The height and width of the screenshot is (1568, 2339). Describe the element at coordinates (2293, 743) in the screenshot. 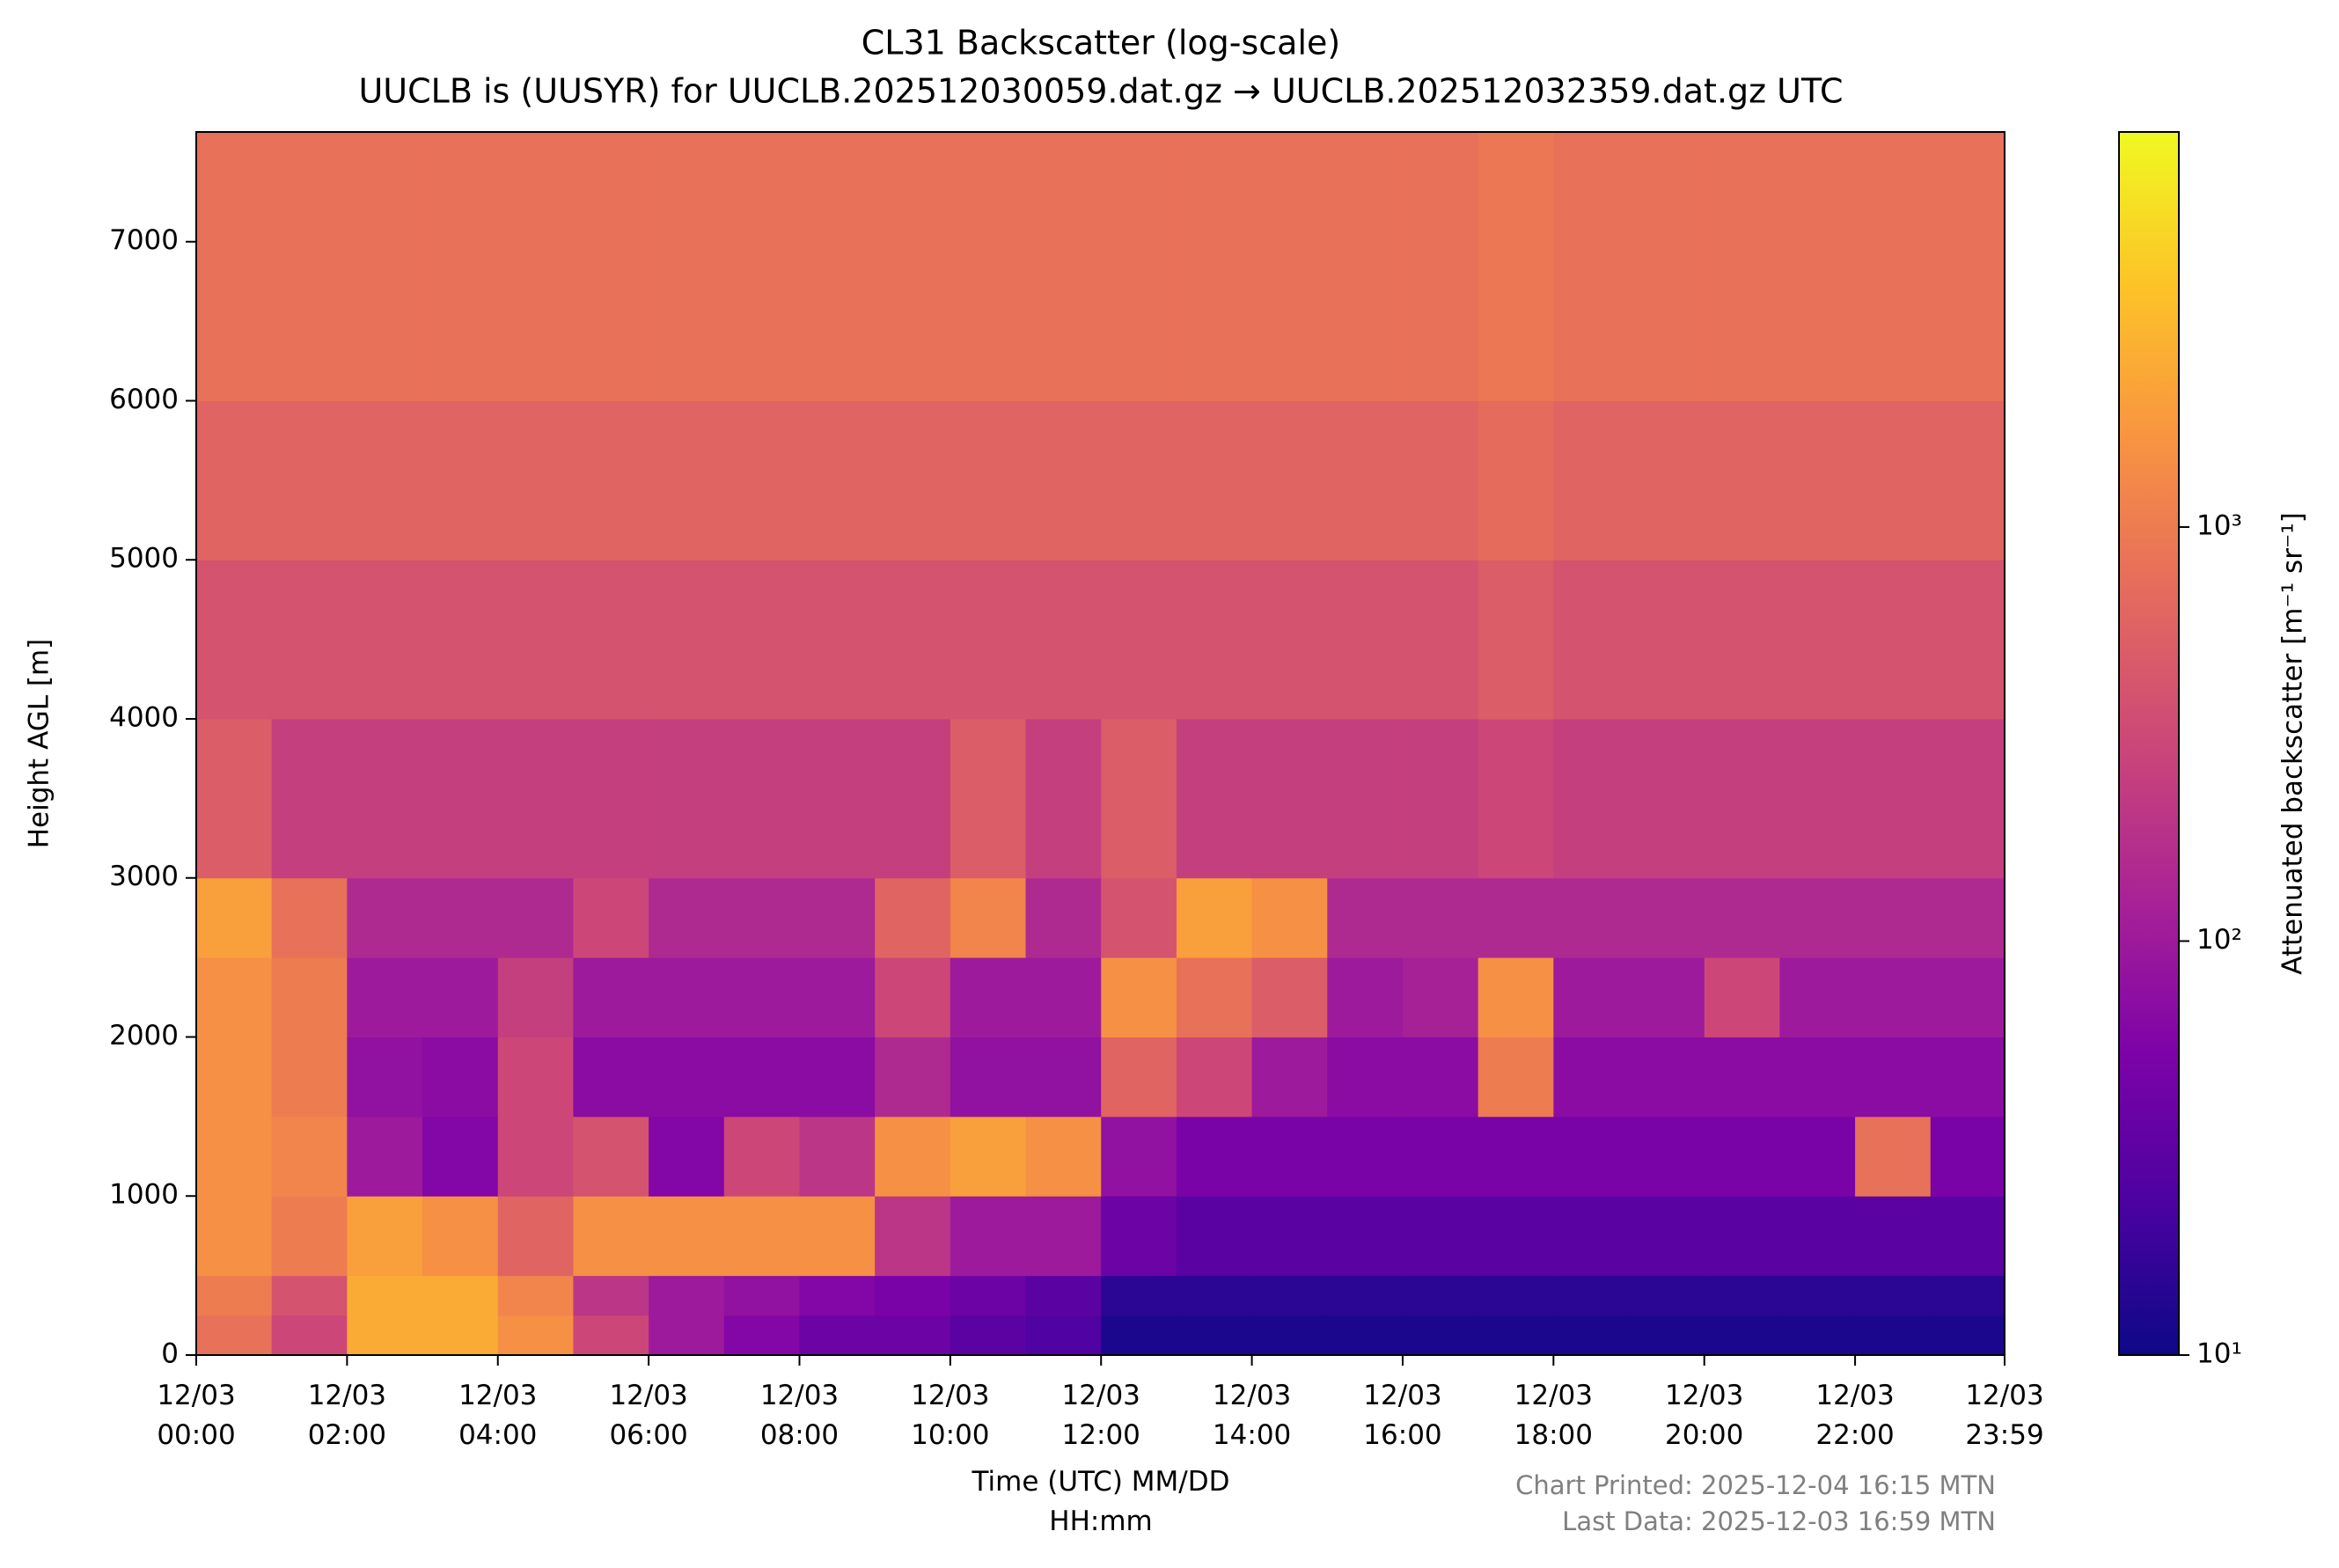

I see `colorbar-label: Attenuated backscatter [m⁻¹ sr⁻¹]` at that location.